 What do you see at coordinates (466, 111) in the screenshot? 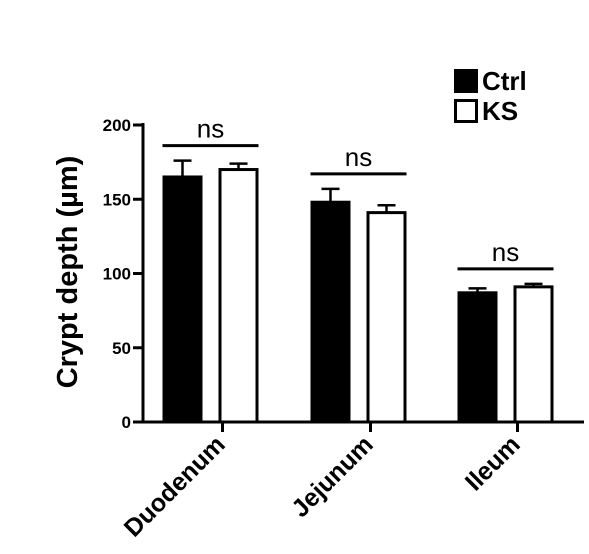
I see `legend-swatch-ks` at bounding box center [466, 111].